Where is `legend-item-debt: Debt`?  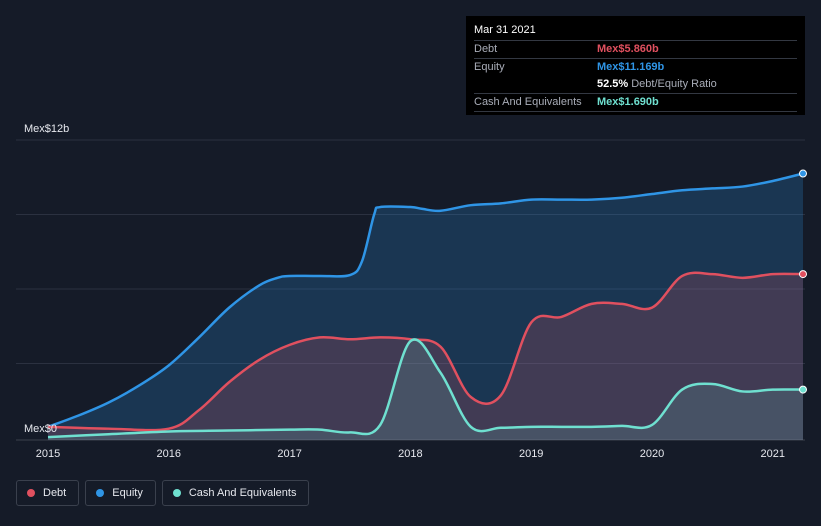 legend-item-debt: Debt is located at coordinates (48, 493).